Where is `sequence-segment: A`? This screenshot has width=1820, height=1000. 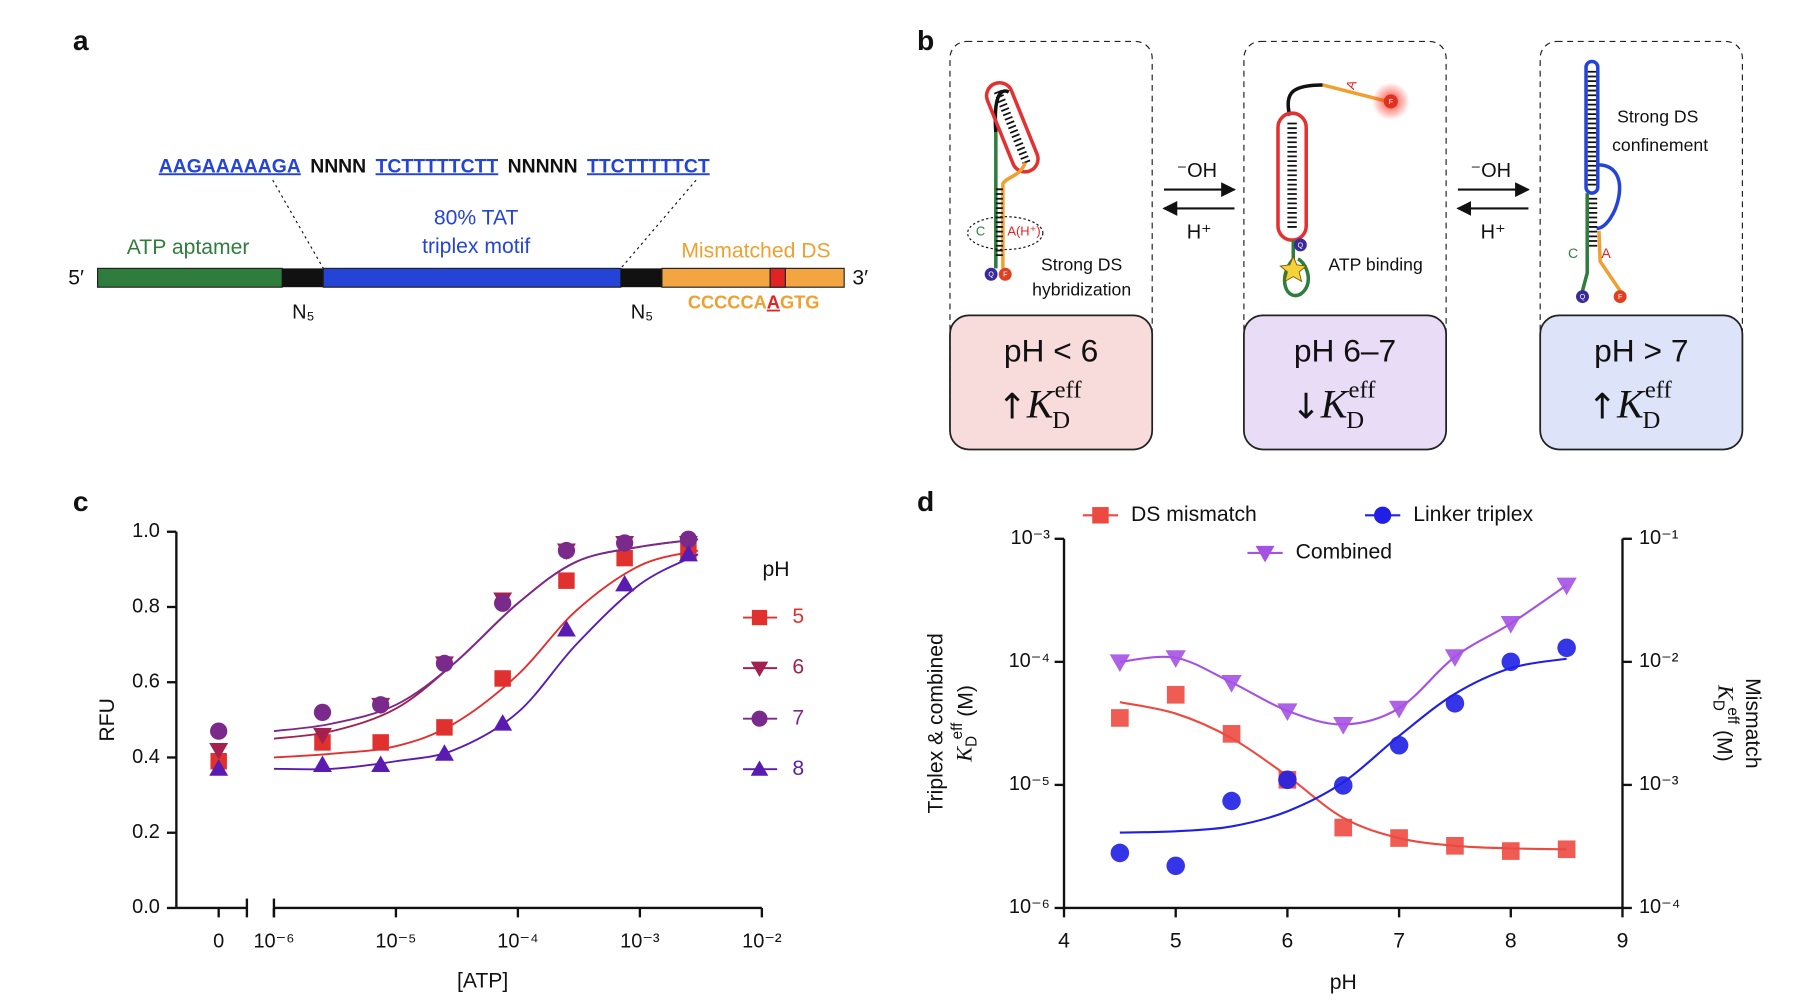 sequence-segment: A is located at coordinates (773, 302).